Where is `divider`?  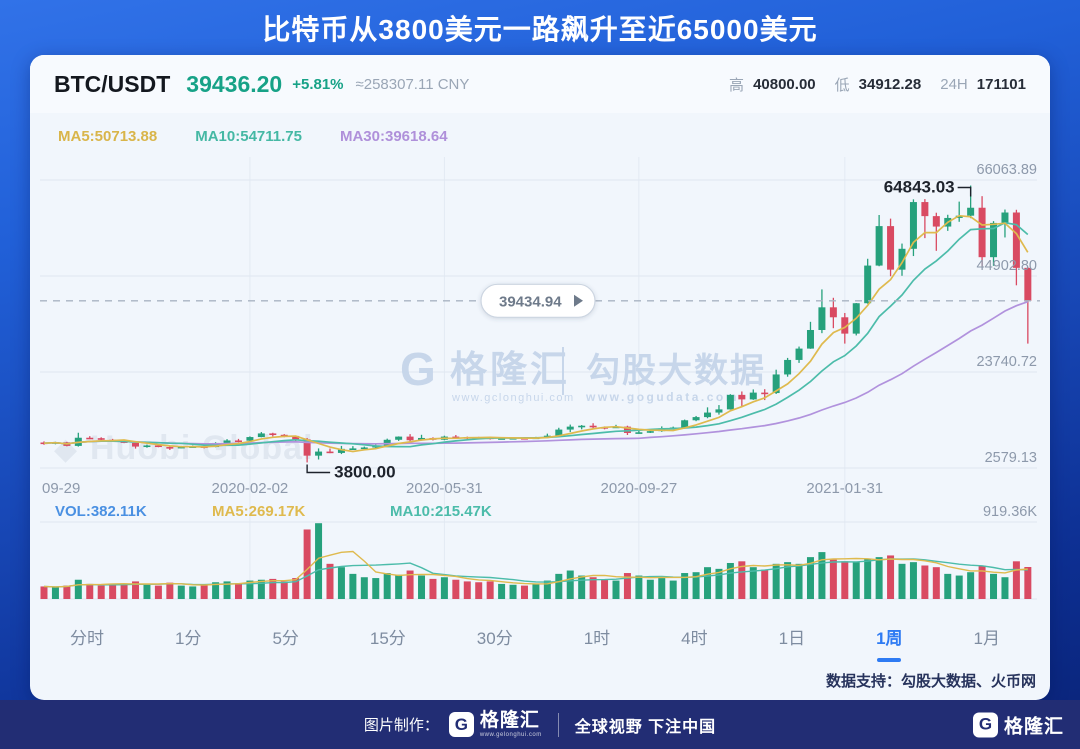
divider is located at coordinates (558, 724).